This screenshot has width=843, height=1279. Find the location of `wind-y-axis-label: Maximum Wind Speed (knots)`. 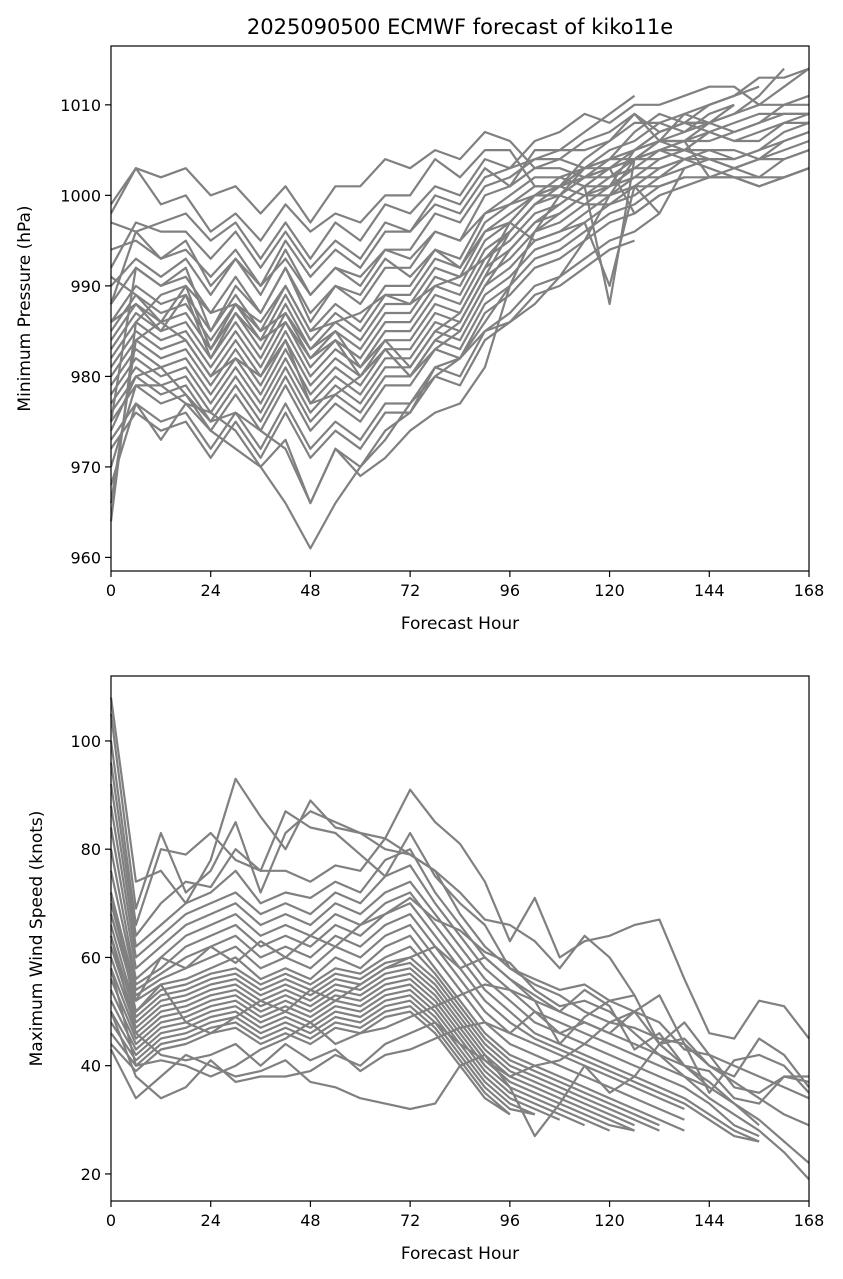

wind-y-axis-label: Maximum Wind Speed (knots) is located at coordinates (37, 939).